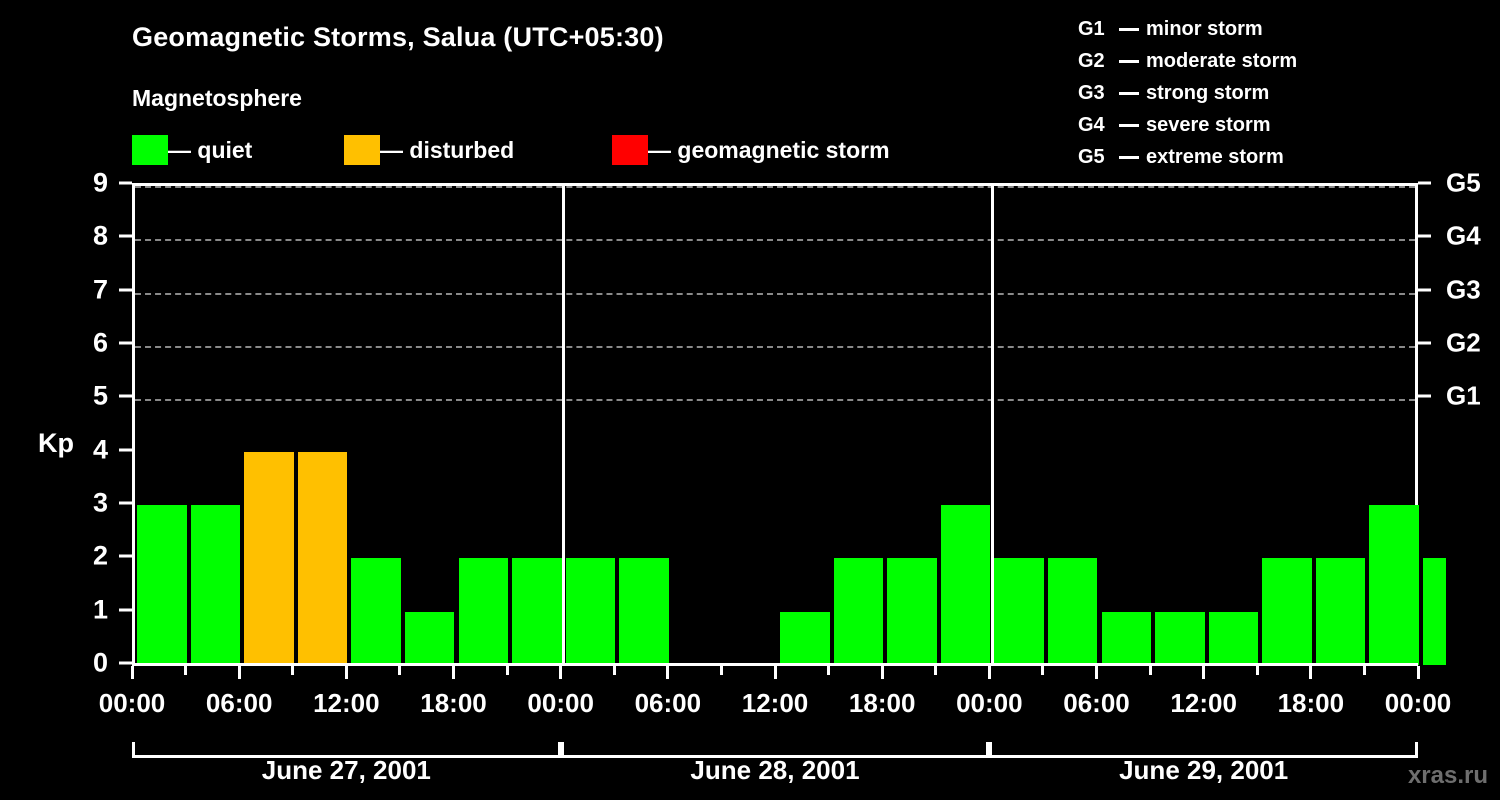  I want to click on x-tick-label-1: 06:00, so click(239, 703).